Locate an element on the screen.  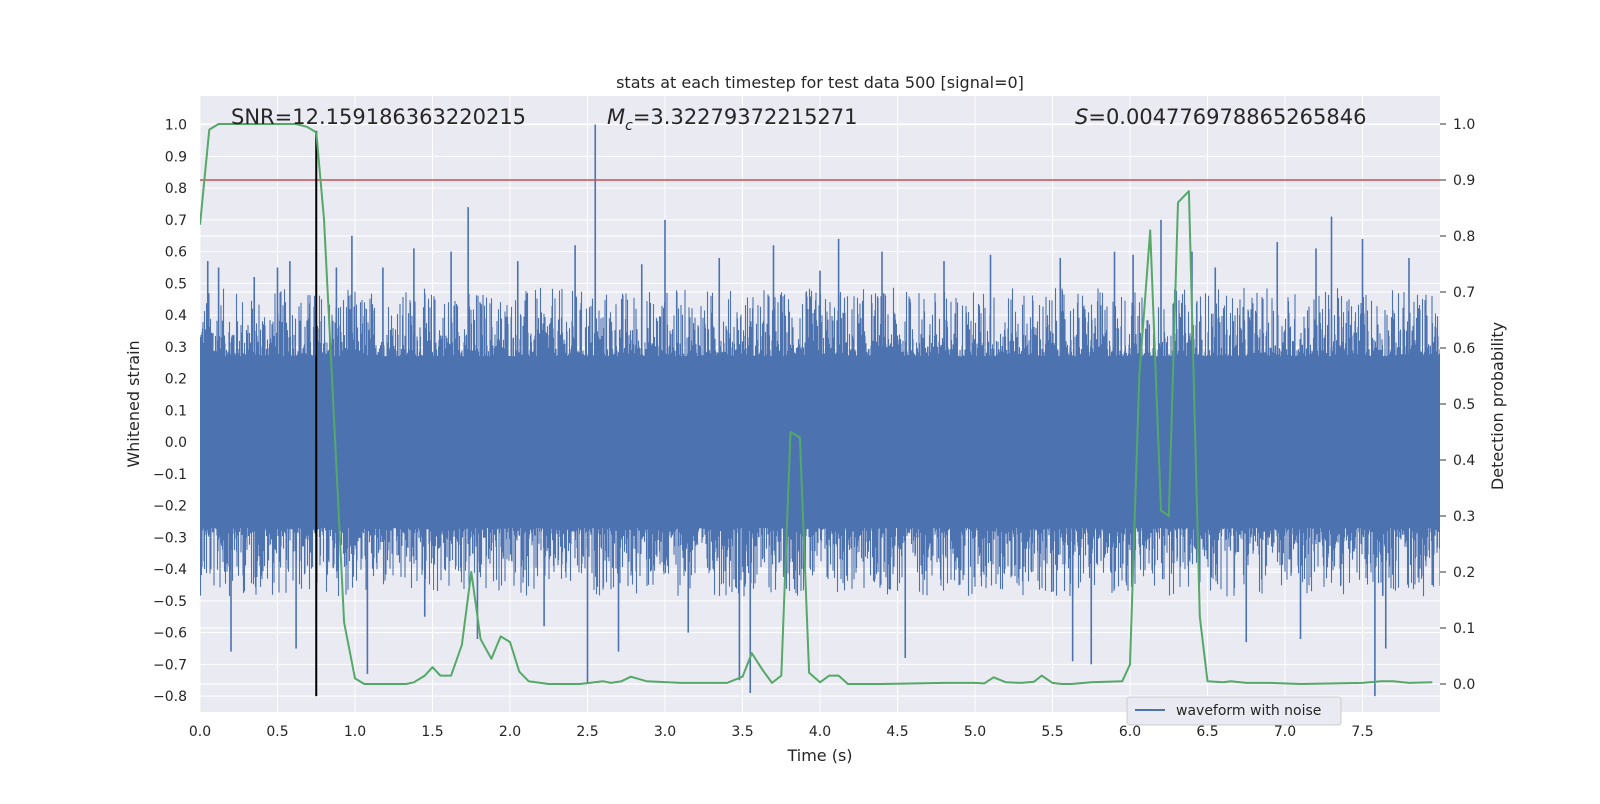
legend-label: waveform with noise is located at coordinates (1248, 711).